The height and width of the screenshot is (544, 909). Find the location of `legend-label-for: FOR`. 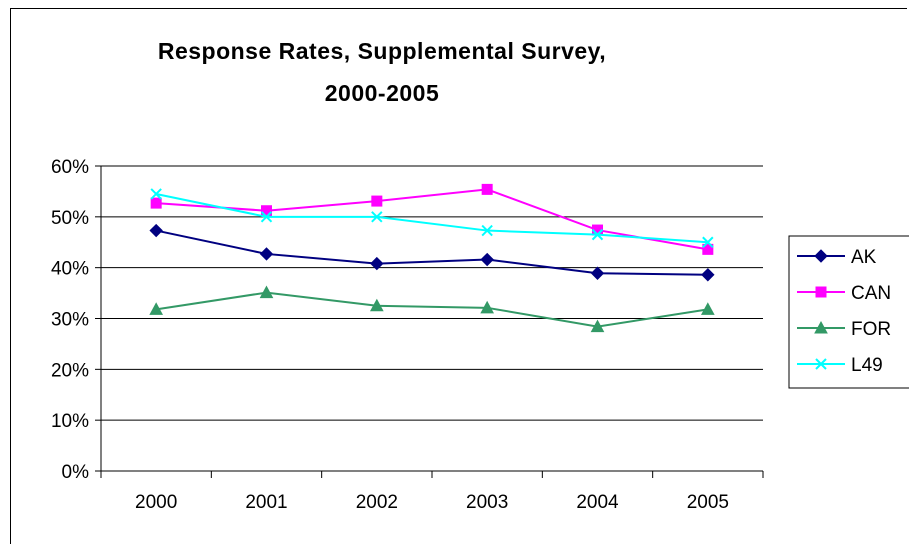

legend-label-for: FOR is located at coordinates (871, 329).